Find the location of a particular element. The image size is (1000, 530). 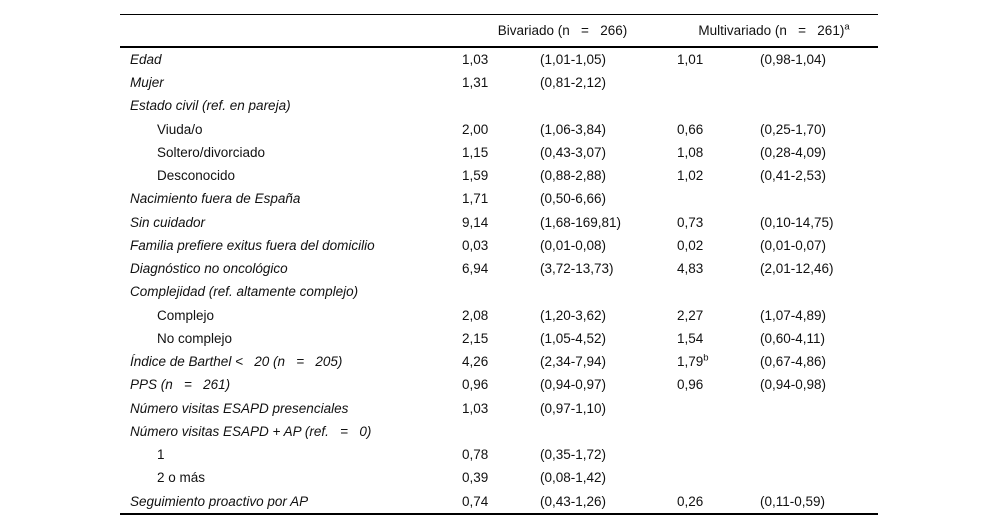

bivariate-ci-value: (0,81-2,12) is located at coordinates (602, 83).